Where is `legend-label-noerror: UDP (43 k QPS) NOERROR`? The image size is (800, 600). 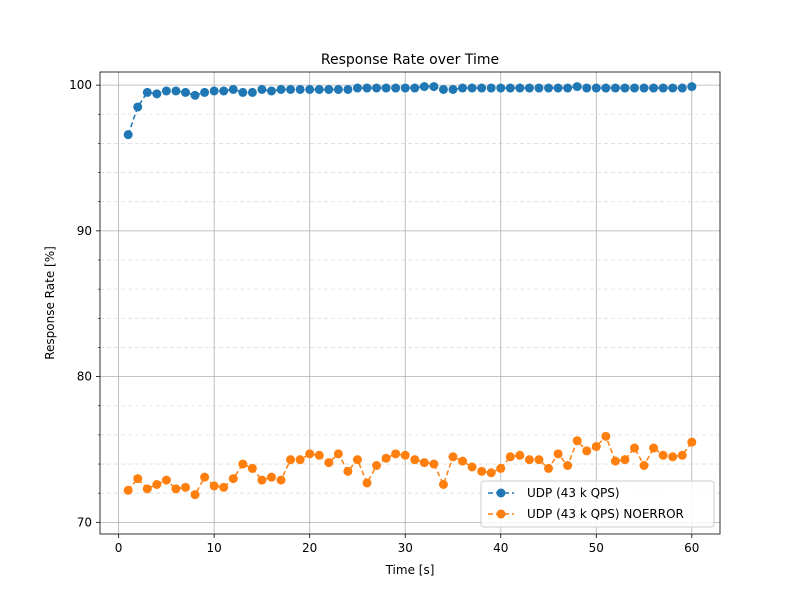
legend-label-noerror: UDP (43 k QPS) NOERROR is located at coordinates (605, 514).